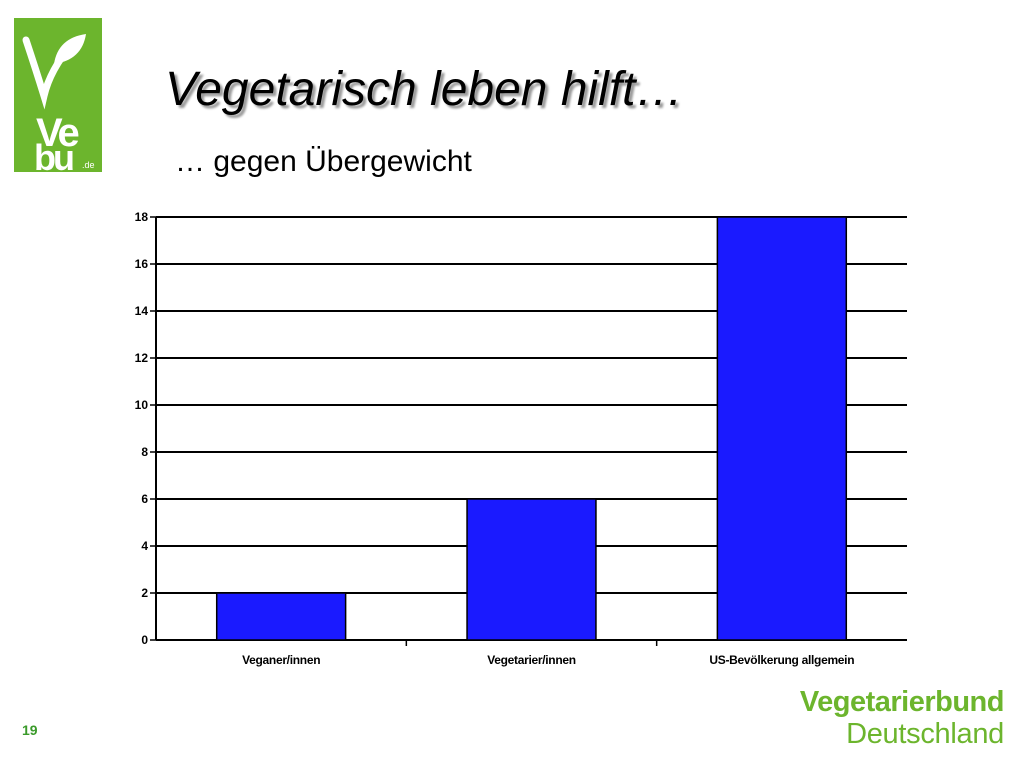  What do you see at coordinates (281, 660) in the screenshot?
I see `x-category-label: Veganer/innen` at bounding box center [281, 660].